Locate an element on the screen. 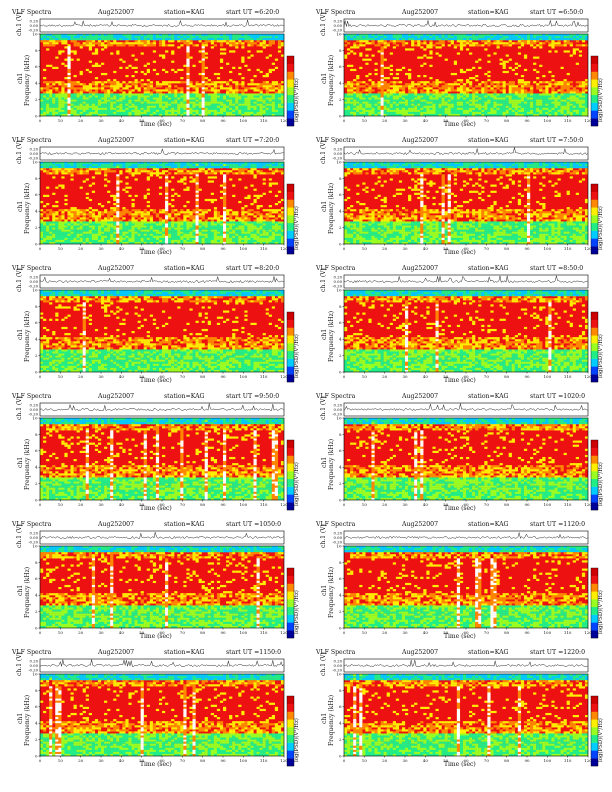 The width and height of the screenshot is (612, 792). panel-title: VLF Spectra is located at coordinates (31, 141).